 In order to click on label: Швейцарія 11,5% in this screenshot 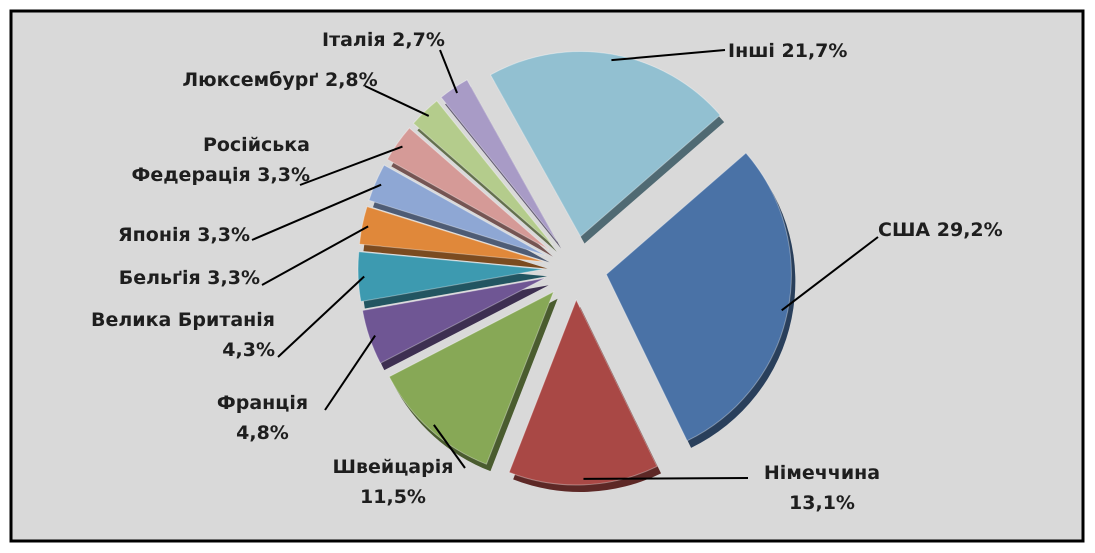, I will do `click(393, 482)`.